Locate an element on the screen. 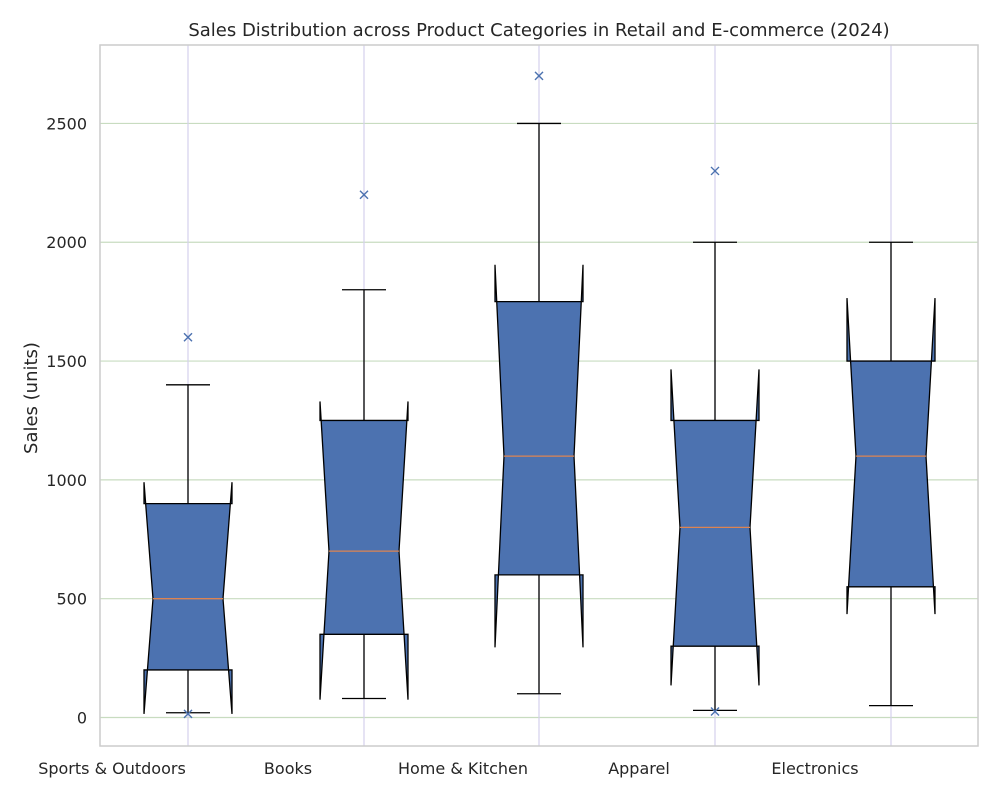  x-tick-label: Books is located at coordinates (288, 768).